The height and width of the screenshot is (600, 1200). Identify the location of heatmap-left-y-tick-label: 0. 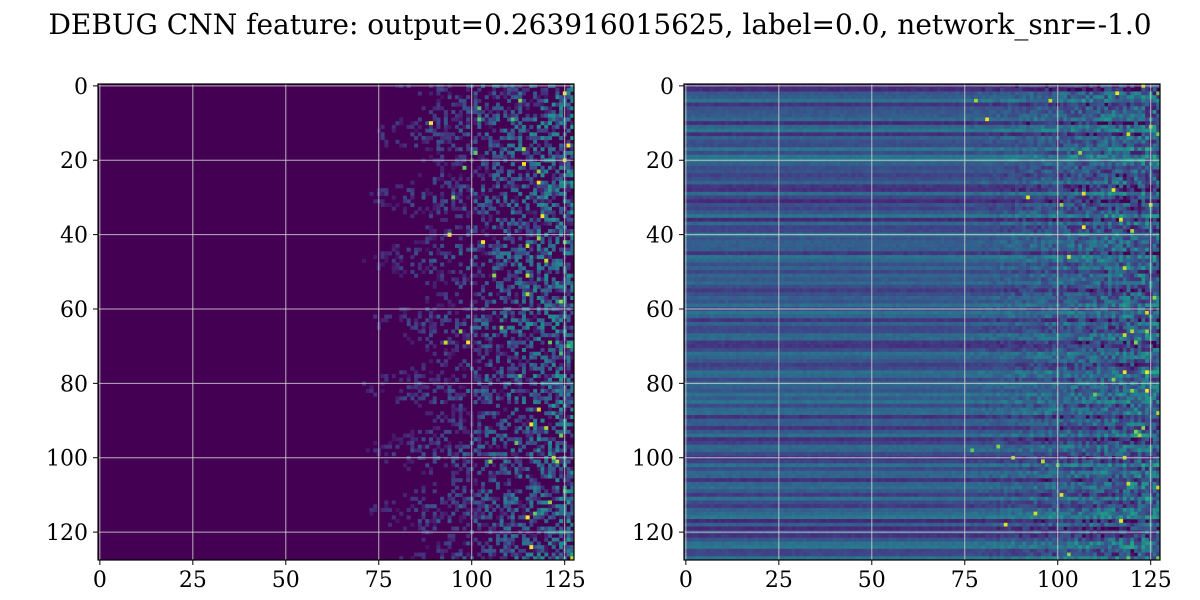
(81, 87).